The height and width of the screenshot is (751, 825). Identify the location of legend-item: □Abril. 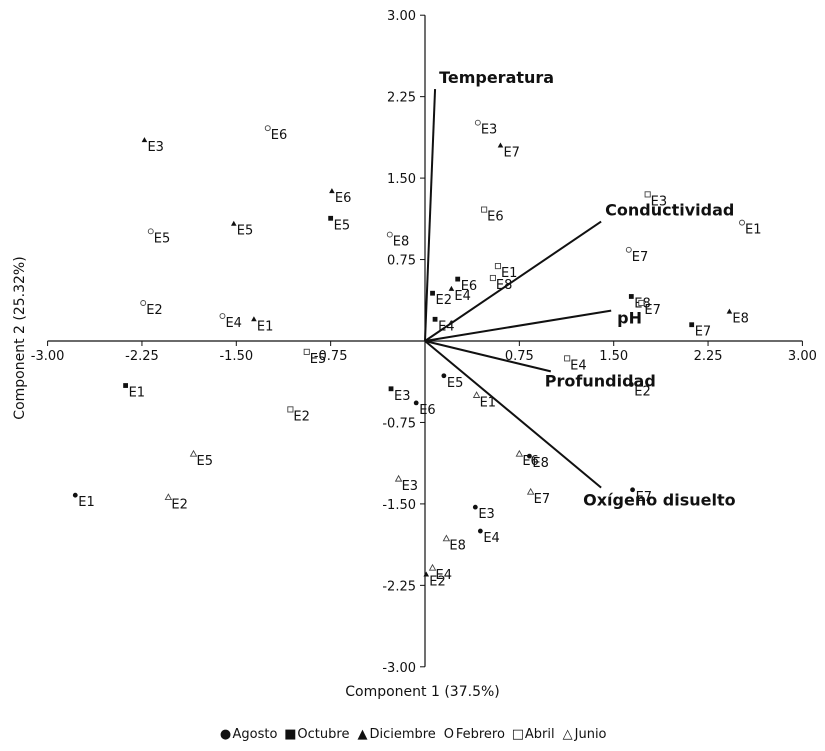
(533, 734).